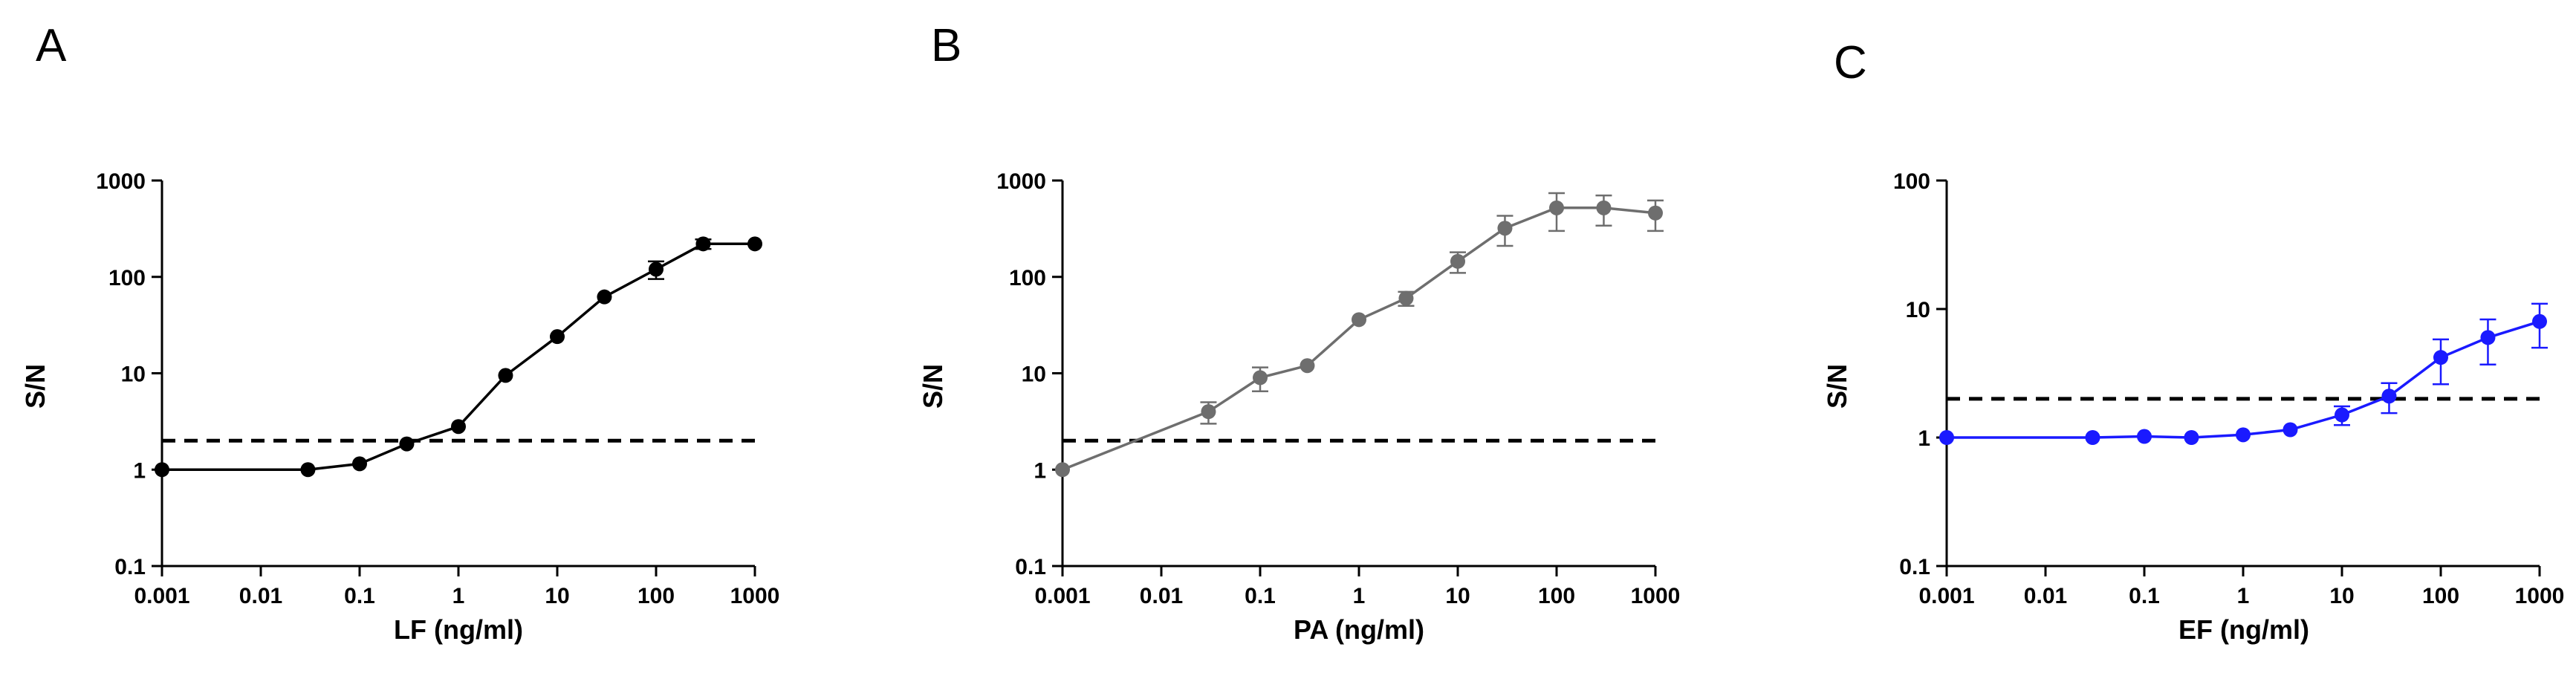 The height and width of the screenshot is (673, 2576). Describe the element at coordinates (458, 629) in the screenshot. I see `x-axis-label: LF (ng/ml)` at that location.